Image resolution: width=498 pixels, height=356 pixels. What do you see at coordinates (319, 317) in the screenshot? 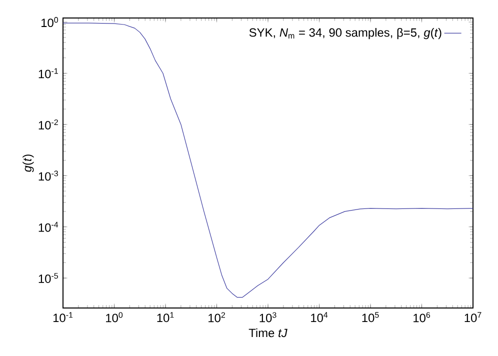
I see `x-tick-label: 10$^{4}$` at bounding box center [319, 317].